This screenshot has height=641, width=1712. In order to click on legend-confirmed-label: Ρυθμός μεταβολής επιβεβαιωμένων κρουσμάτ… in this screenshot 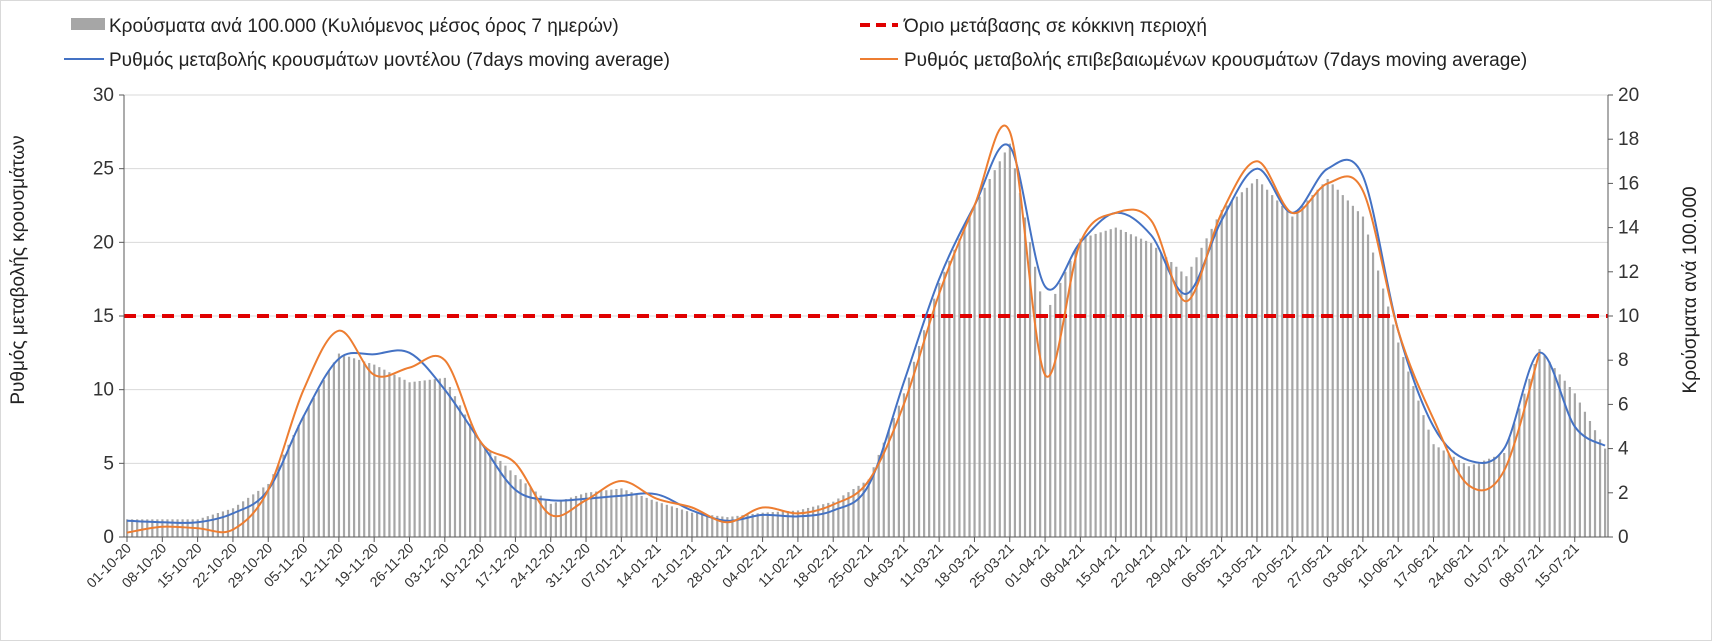, I will do `click(1215, 60)`.